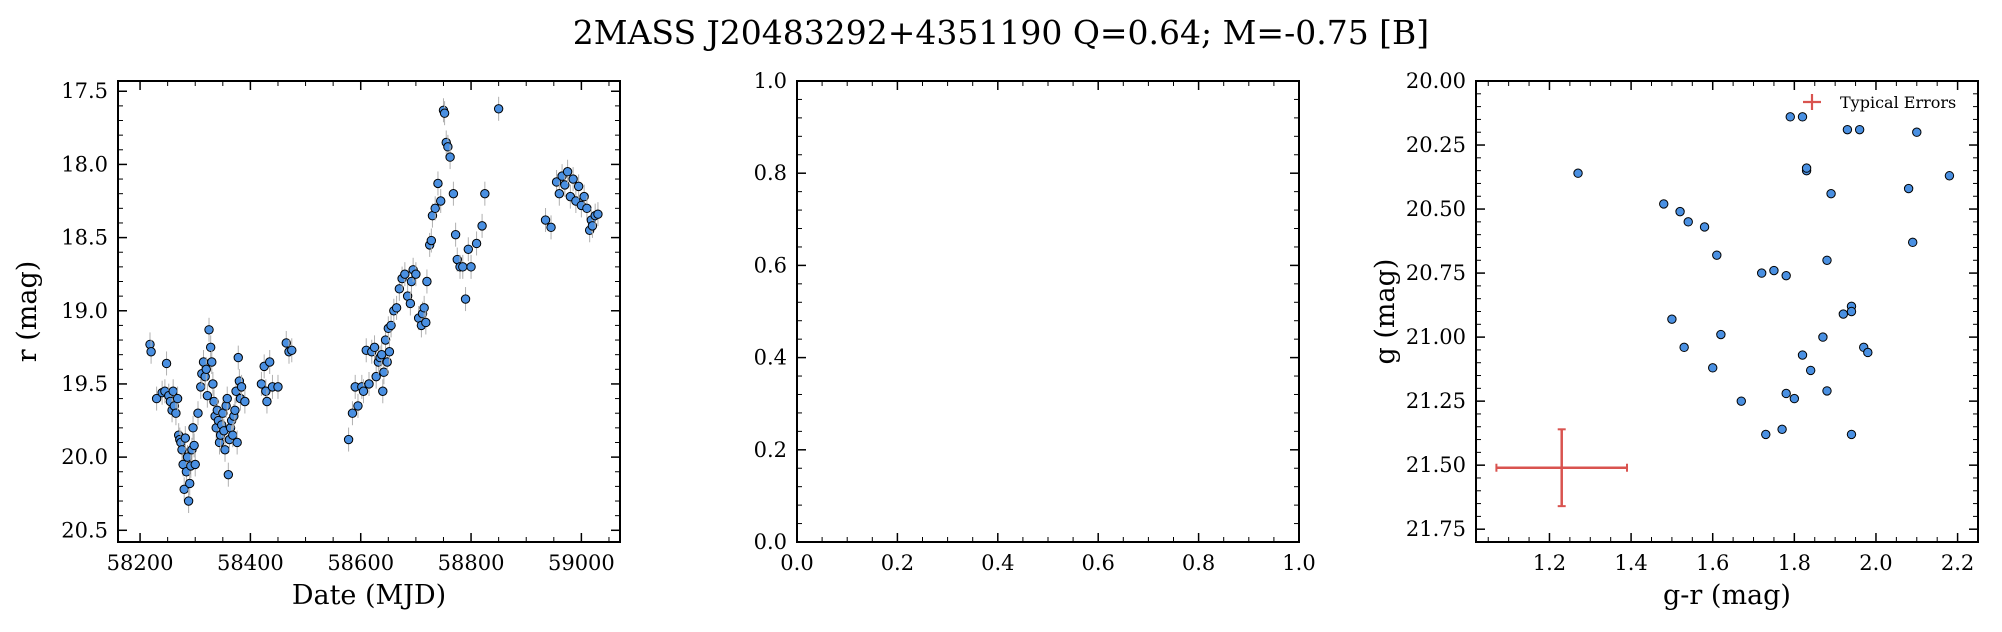 This screenshot has width=2002, height=632. What do you see at coordinates (1436, 209) in the screenshot?
I see `y-tick-label: 20.50` at bounding box center [1436, 209].